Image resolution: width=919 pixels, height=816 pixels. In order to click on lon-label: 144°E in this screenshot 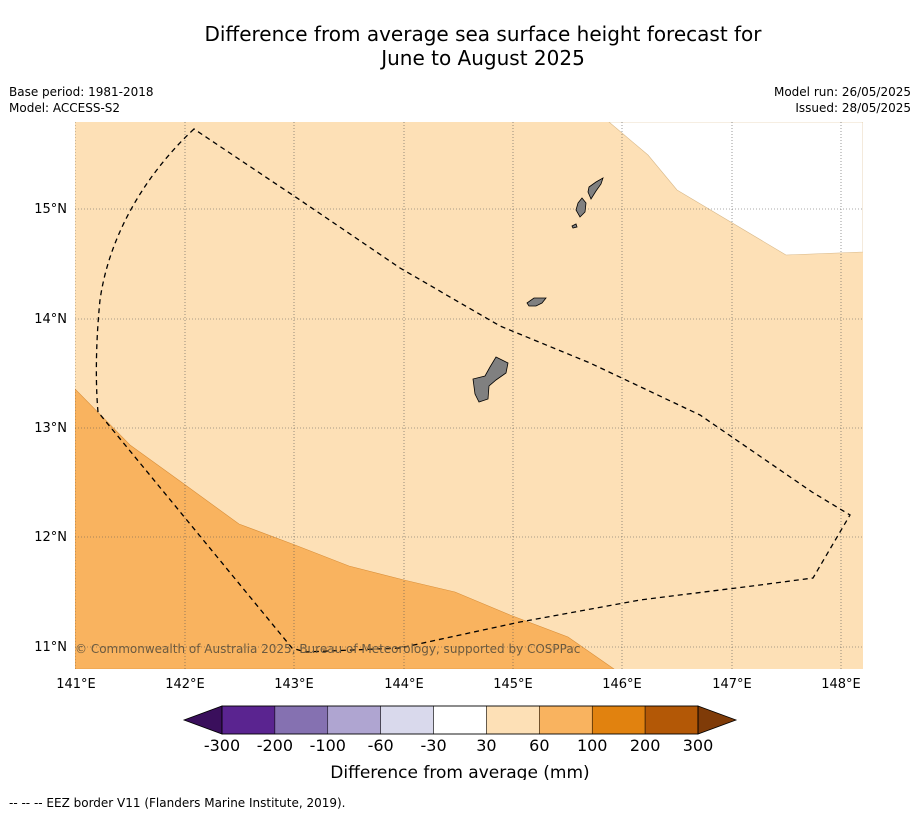, I will do `click(404, 684)`.